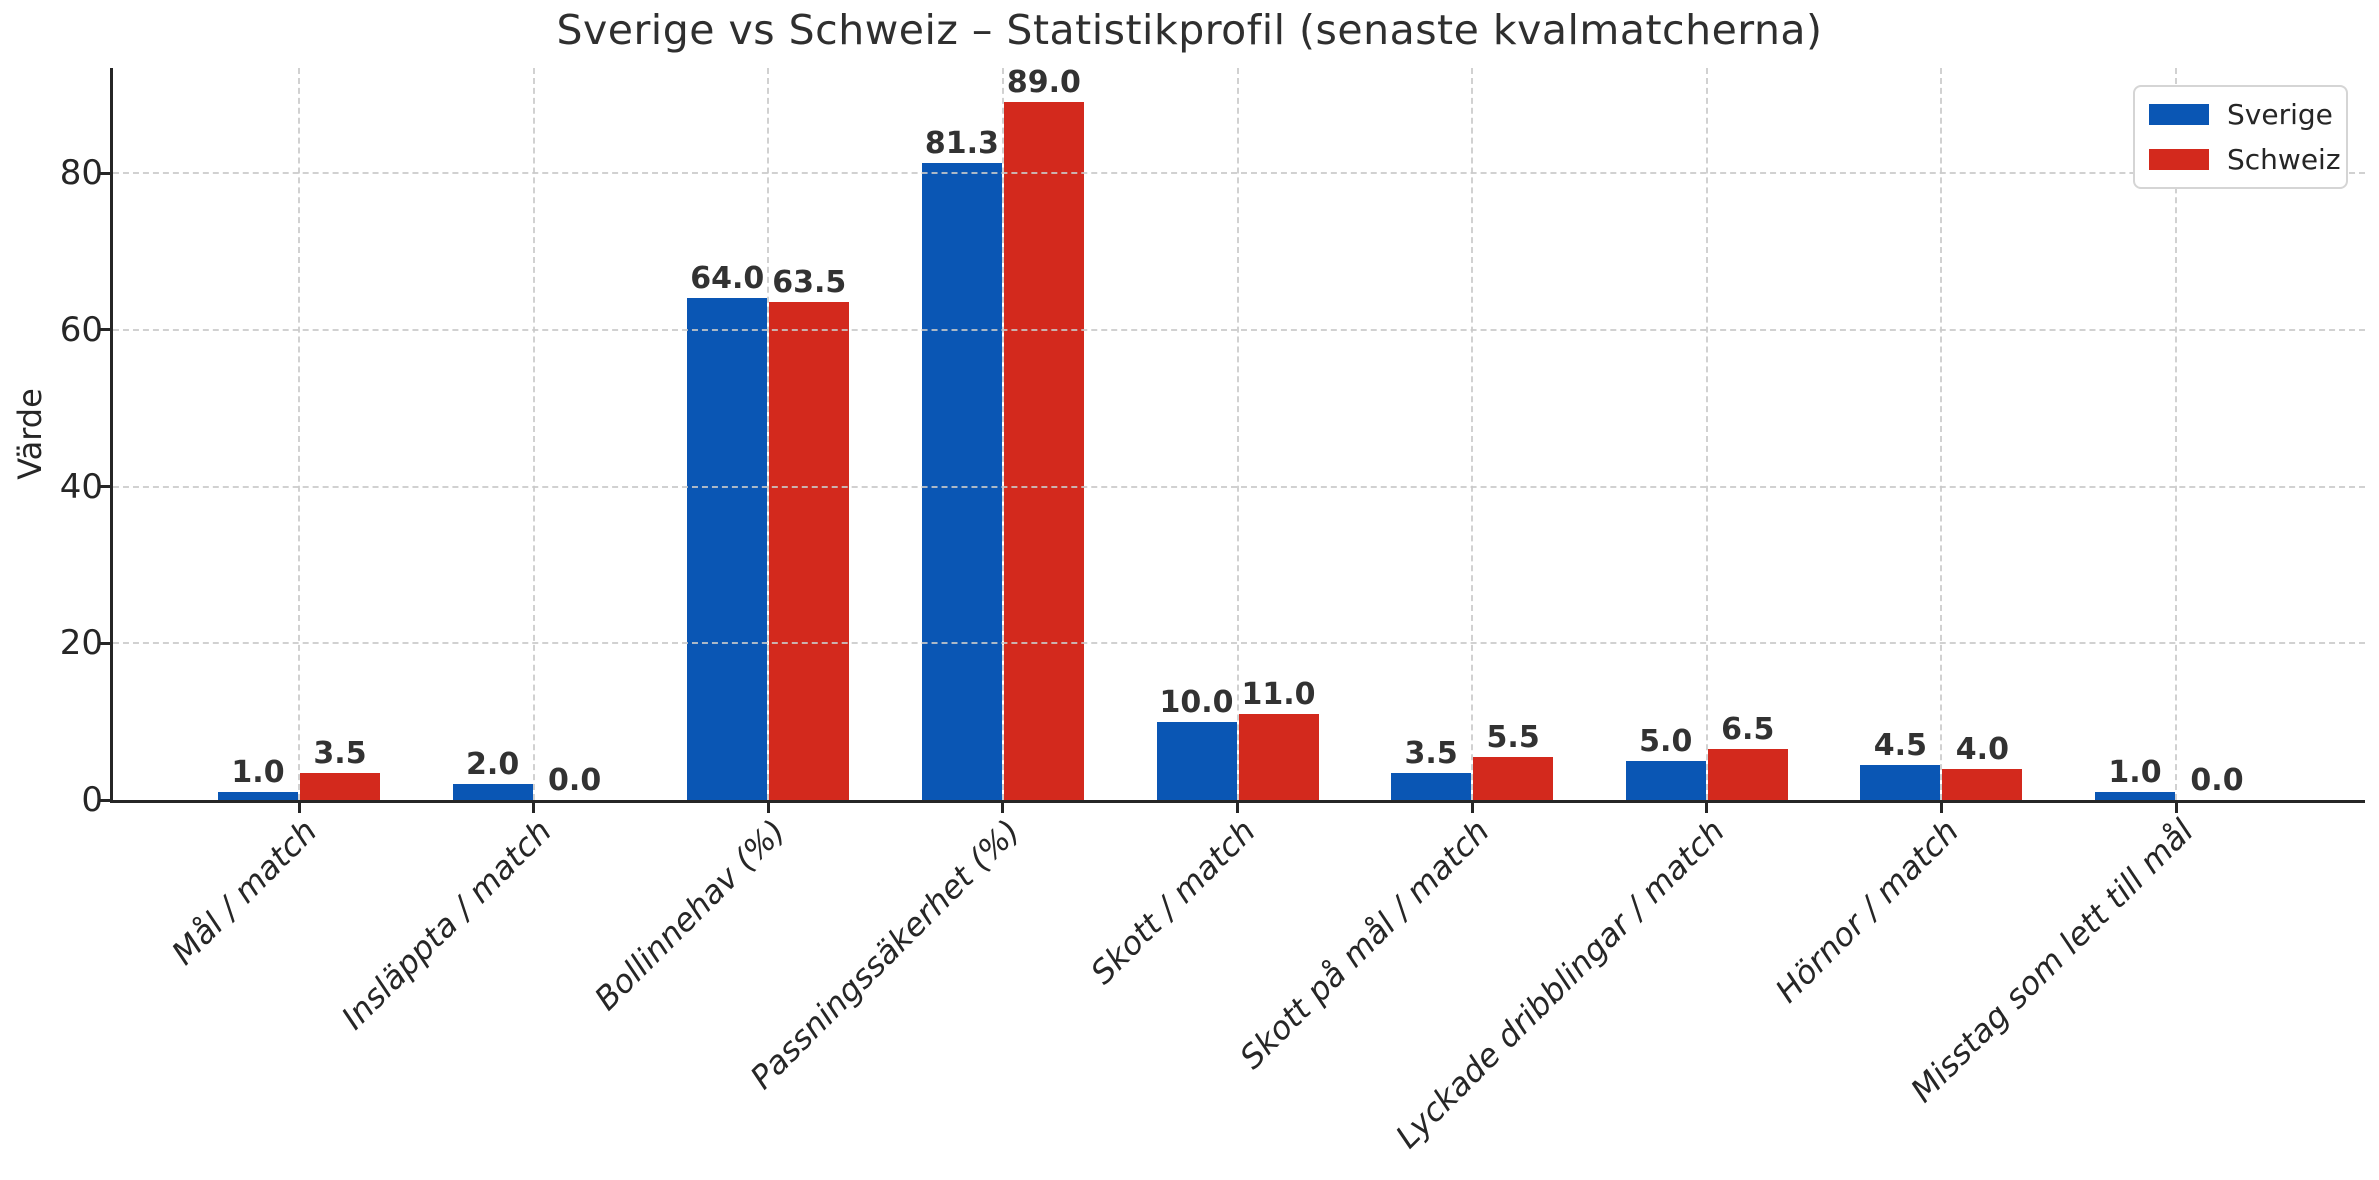 The image size is (2379, 1180). What do you see at coordinates (1900, 745) in the screenshot?
I see `value-label: 4.5` at bounding box center [1900, 745].